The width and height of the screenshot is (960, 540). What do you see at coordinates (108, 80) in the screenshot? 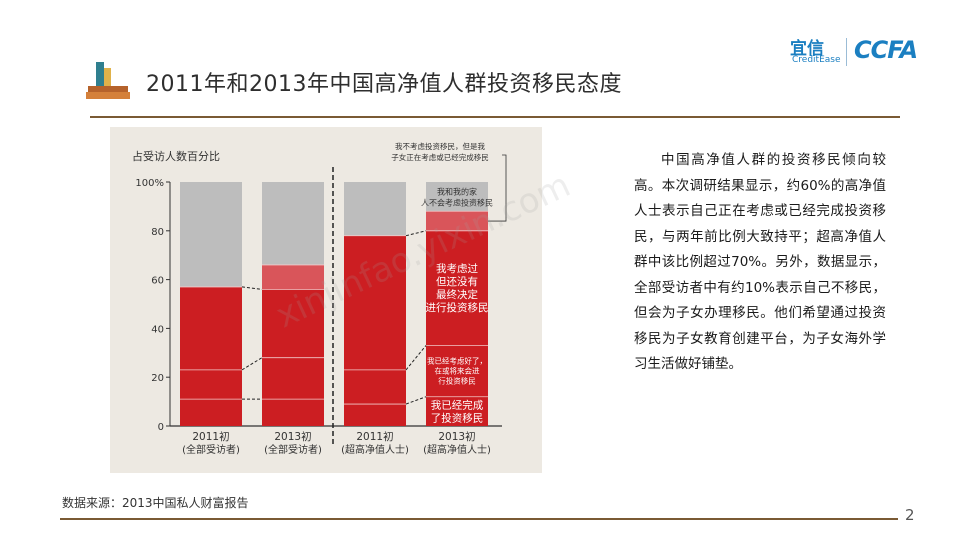
I see `books-icon` at bounding box center [108, 80].